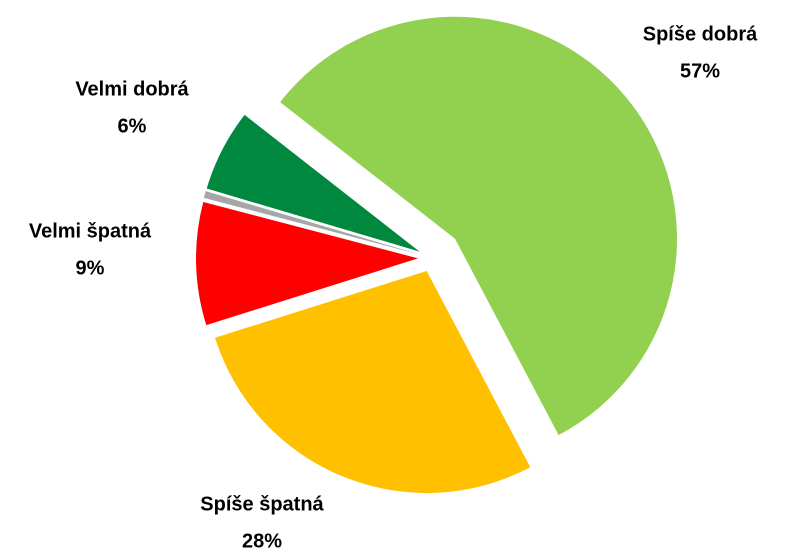 Image resolution: width=788 pixels, height=551 pixels. Describe the element at coordinates (262, 540) in the screenshot. I see `value-label: 28%` at that location.